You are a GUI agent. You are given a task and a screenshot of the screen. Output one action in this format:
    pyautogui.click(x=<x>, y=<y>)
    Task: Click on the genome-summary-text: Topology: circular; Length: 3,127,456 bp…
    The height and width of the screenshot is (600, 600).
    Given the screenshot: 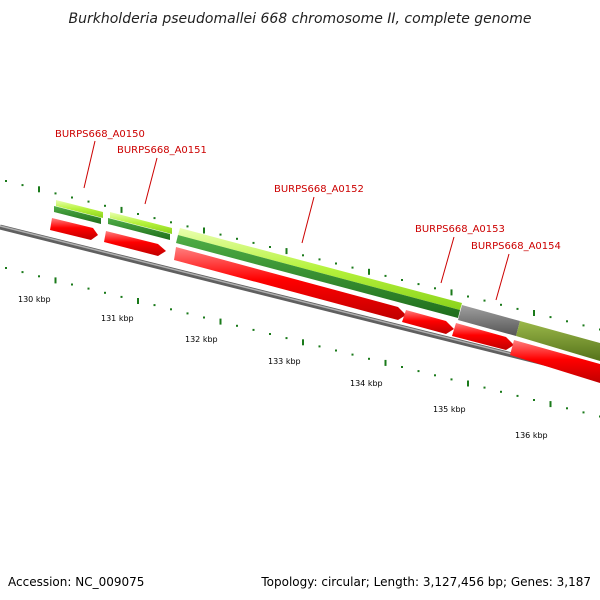 What is the action you would take?
    pyautogui.click(x=425, y=582)
    